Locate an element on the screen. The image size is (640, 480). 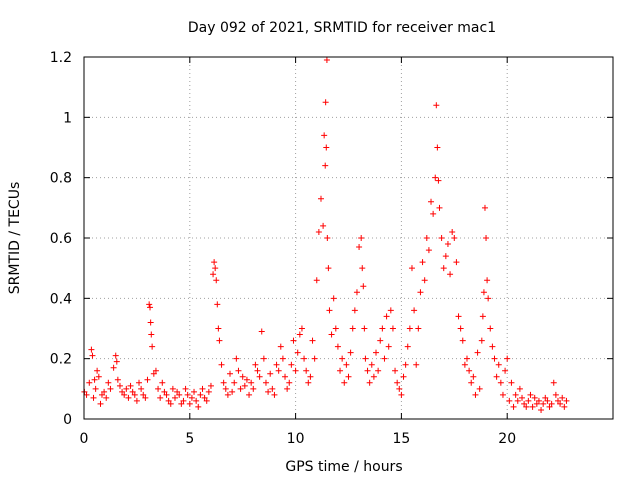
x-tick-label: 20 is located at coordinates (507, 439).